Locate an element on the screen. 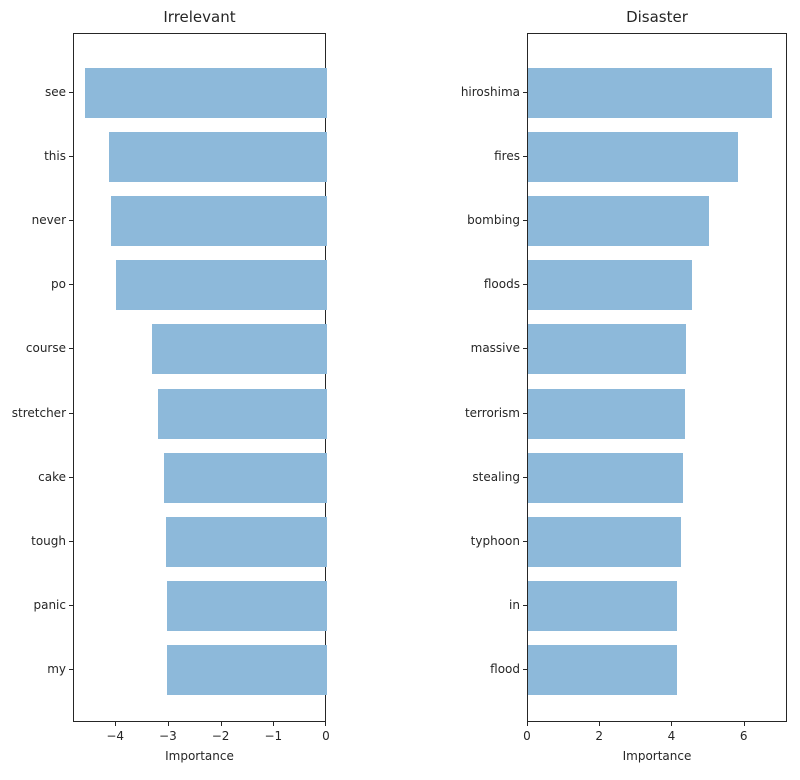 This screenshot has height=780, width=800. y-tick-label: this is located at coordinates (55, 156).